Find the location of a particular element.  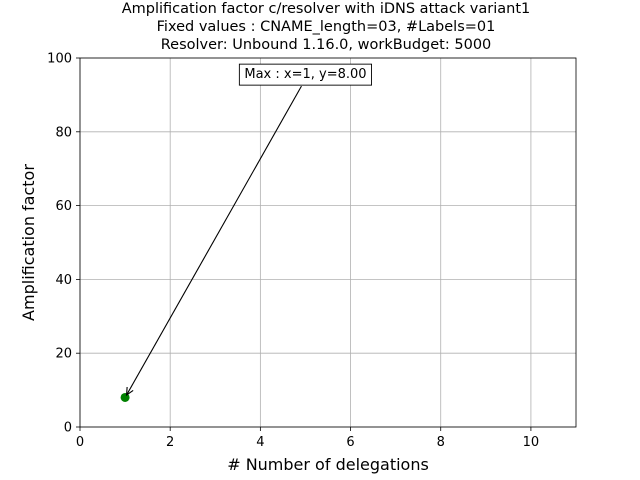

data-point is located at coordinates (125, 397).